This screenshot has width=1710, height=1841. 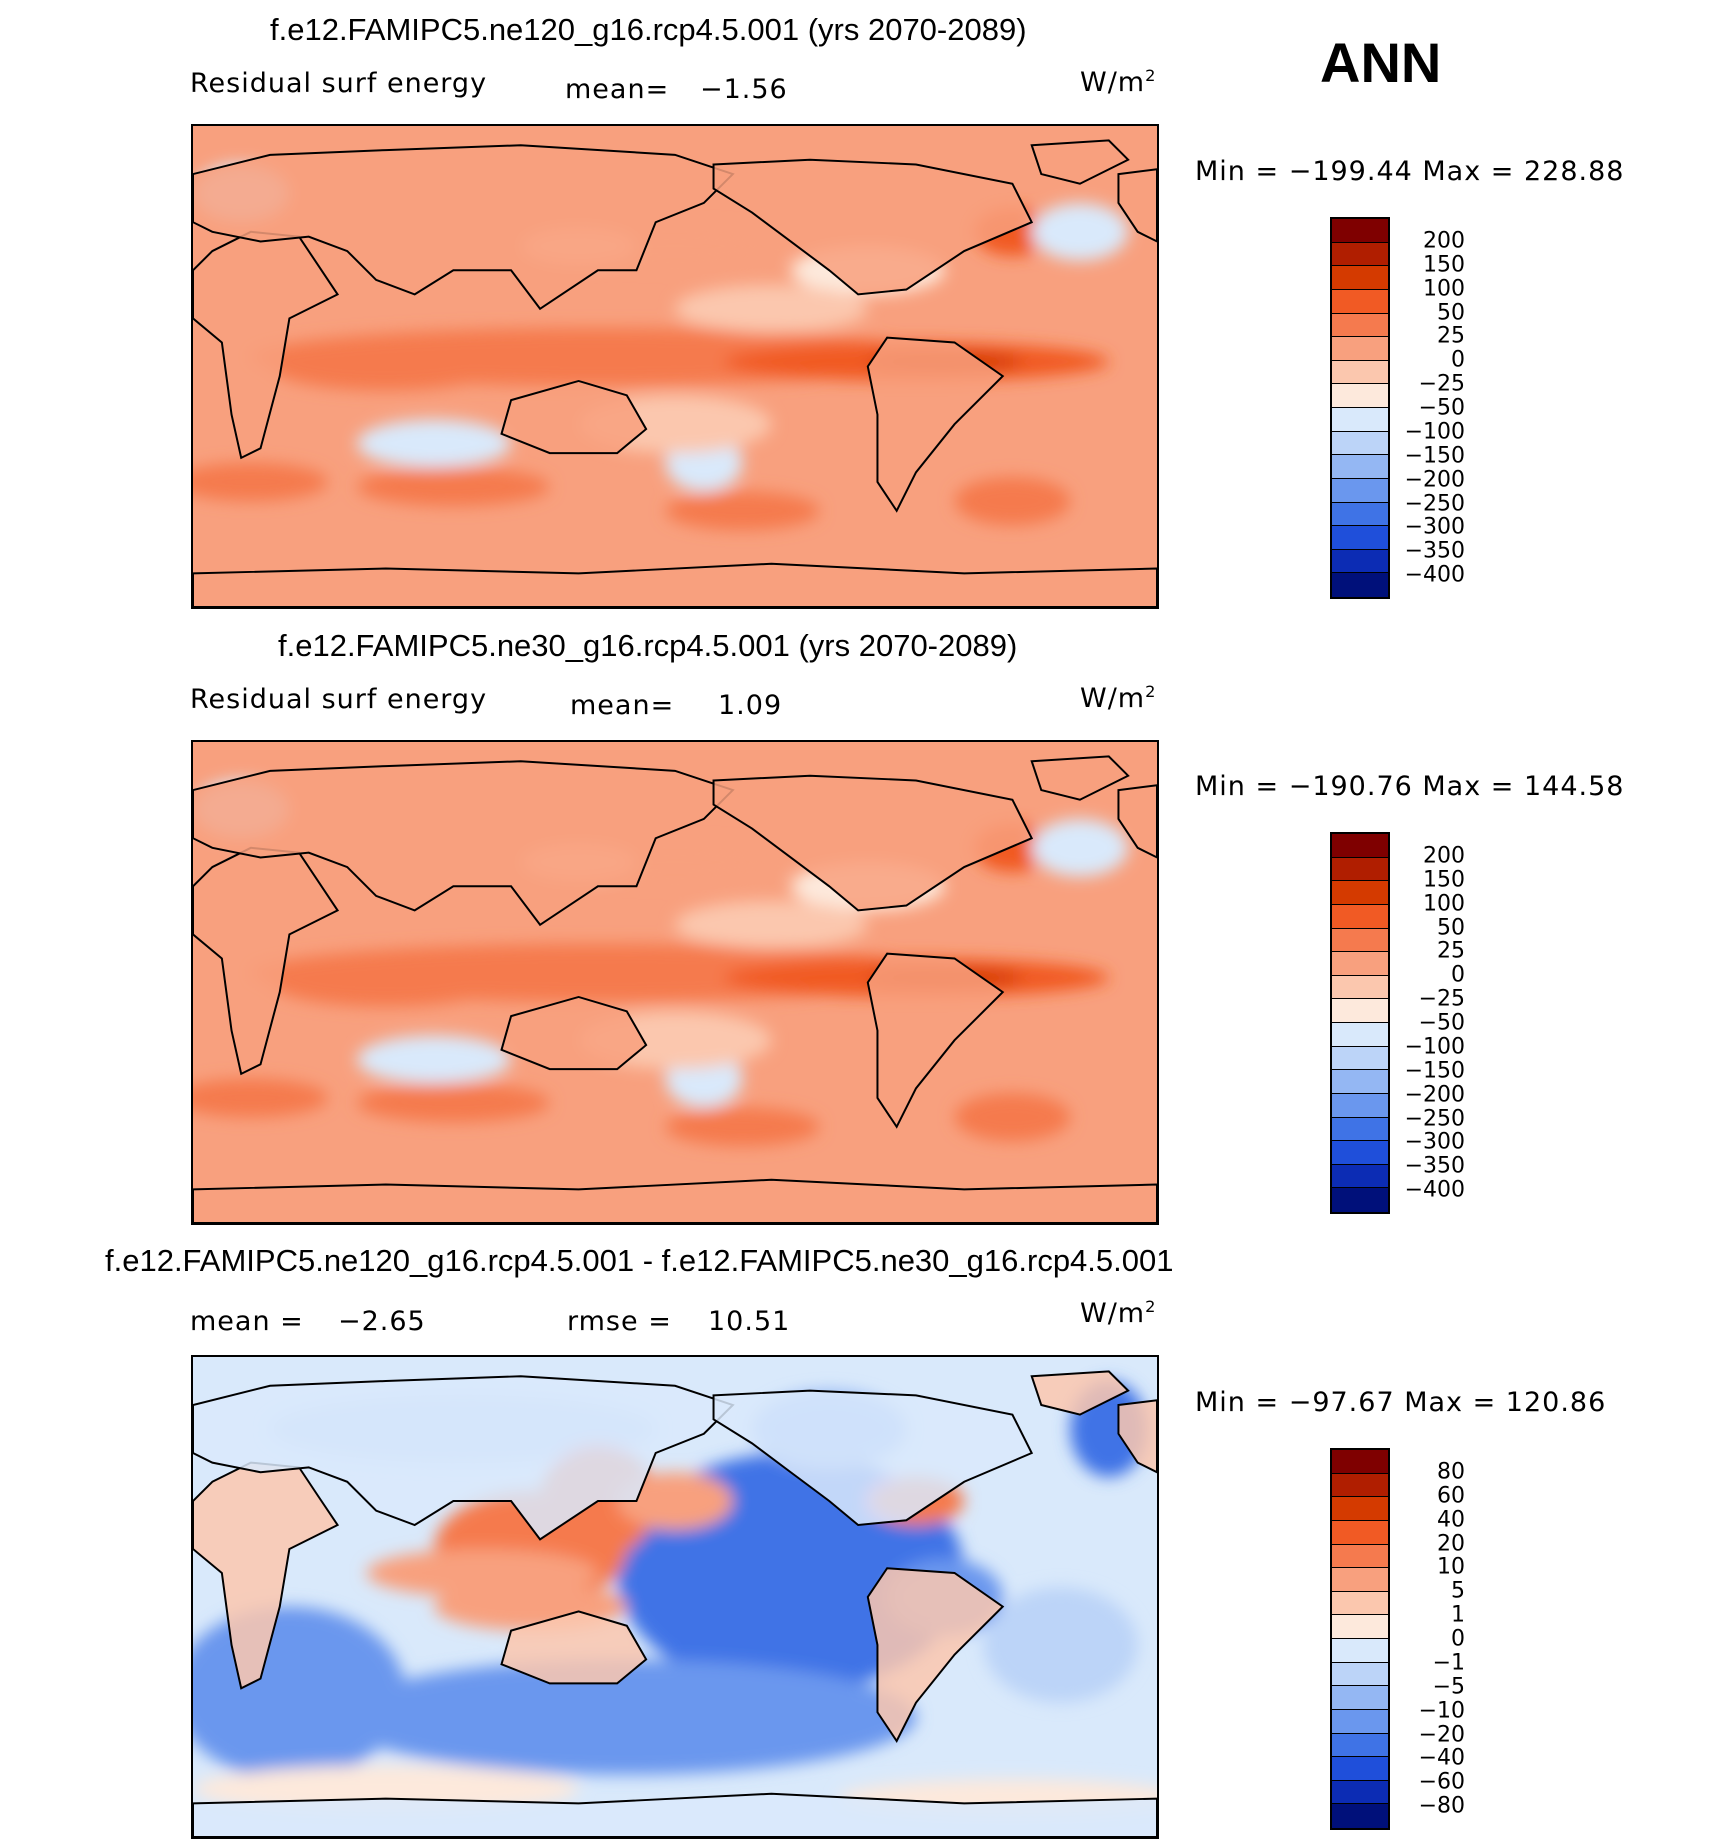 I want to click on panel-1-colorbar, so click(x=1360, y=408).